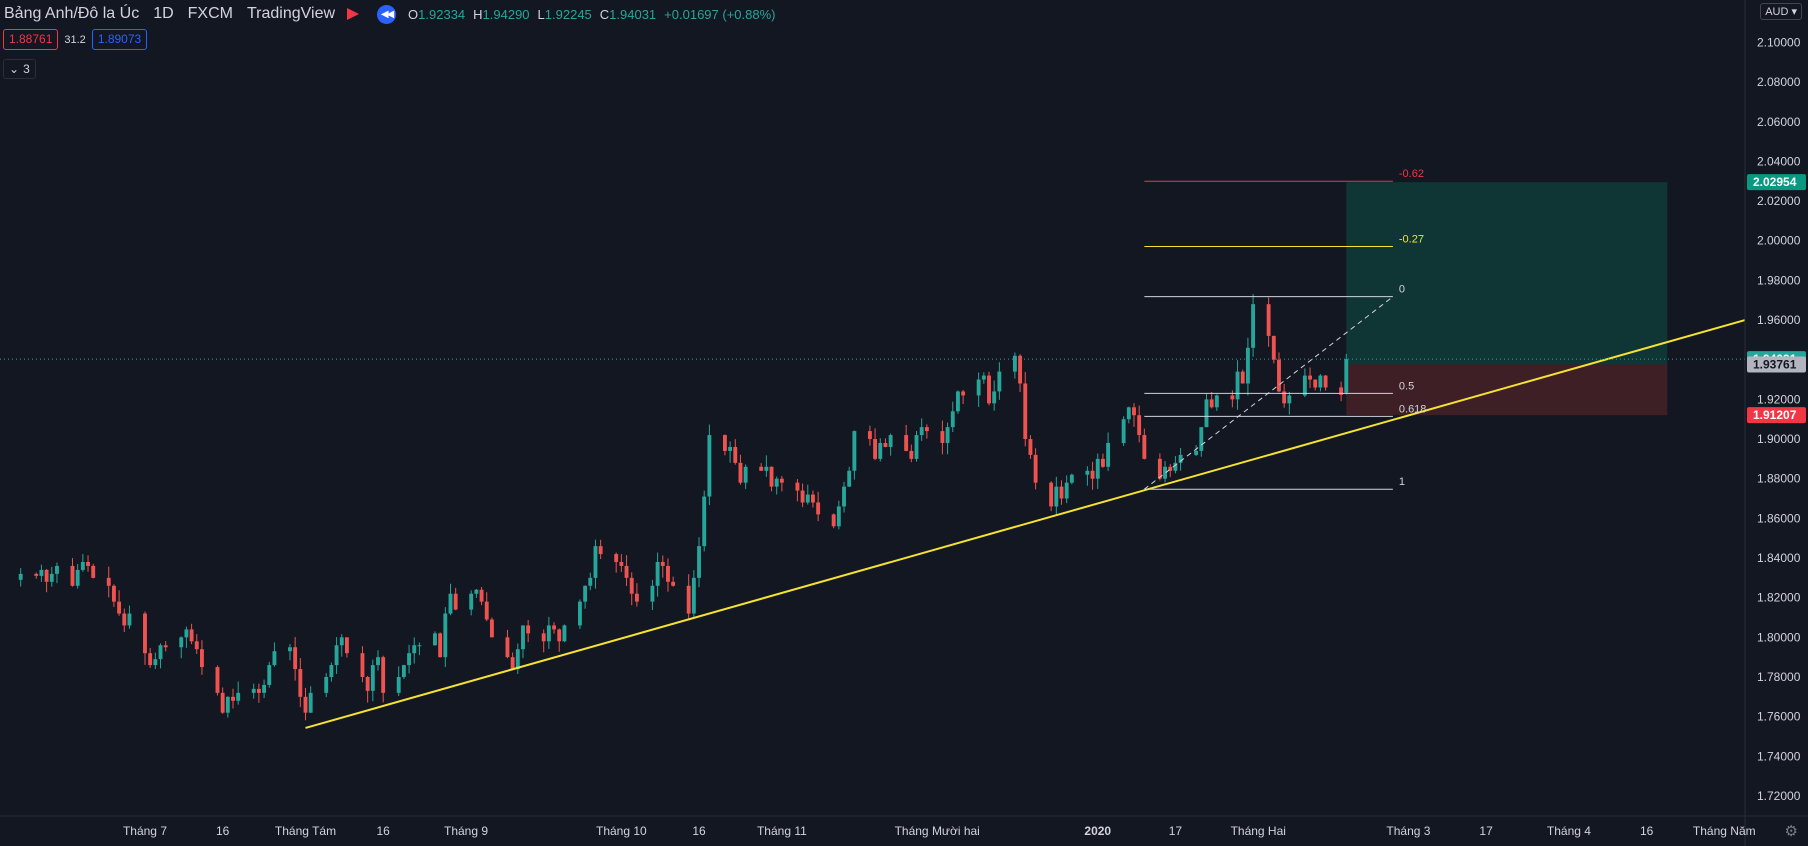 Image resolution: width=1808 pixels, height=846 pixels. What do you see at coordinates (1258, 831) in the screenshot?
I see `x-tick-label: Tháng Hai` at bounding box center [1258, 831].